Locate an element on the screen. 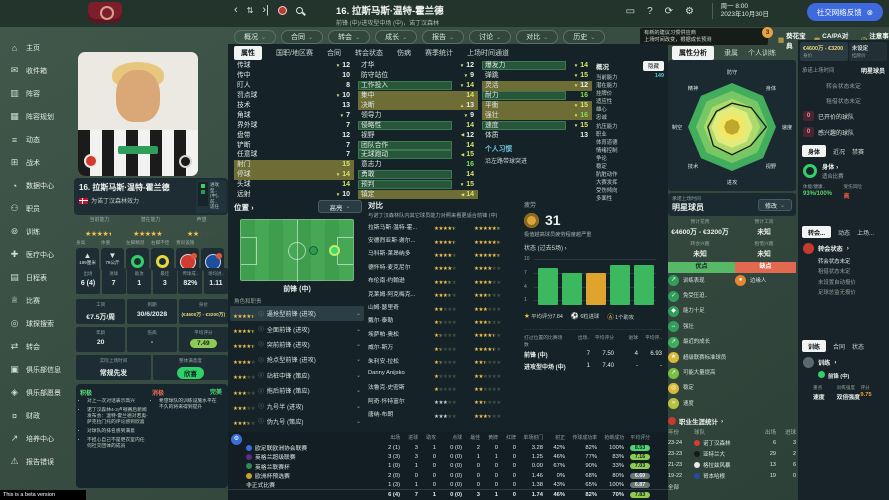  tab-6: 对比 ⌄ is located at coordinates (537, 37).